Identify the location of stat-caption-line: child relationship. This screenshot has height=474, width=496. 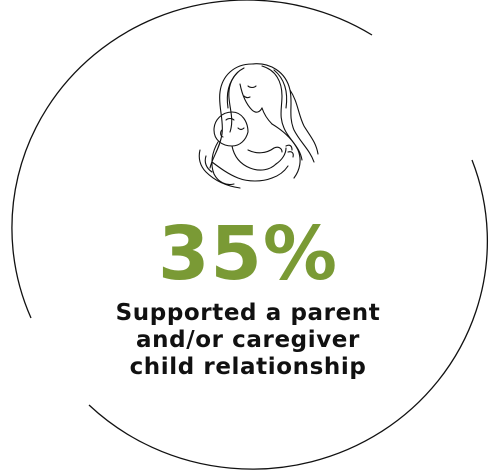
(248, 367).